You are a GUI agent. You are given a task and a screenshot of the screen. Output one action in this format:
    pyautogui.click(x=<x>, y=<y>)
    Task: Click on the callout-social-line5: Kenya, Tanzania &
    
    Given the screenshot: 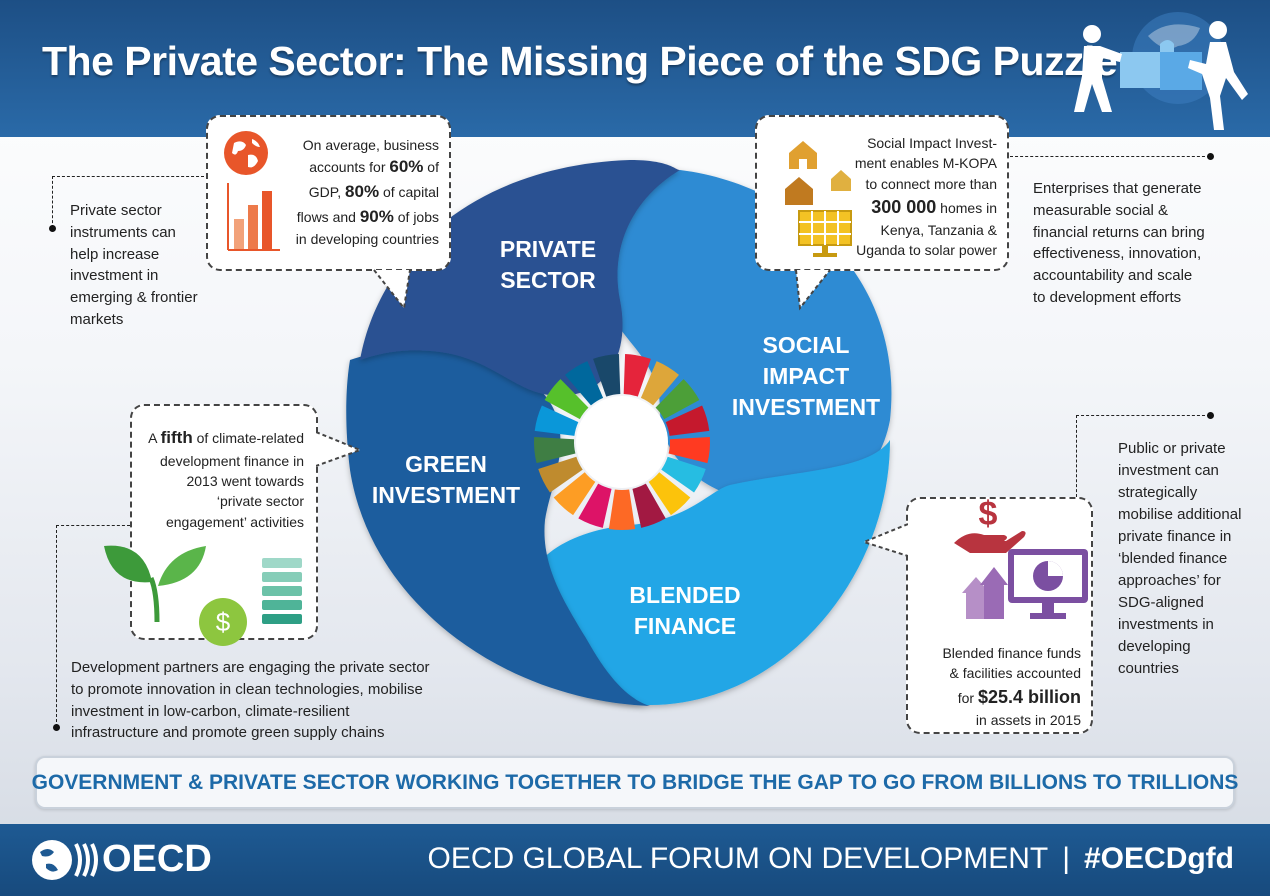 What is the action you would take?
    pyautogui.click(x=939, y=229)
    